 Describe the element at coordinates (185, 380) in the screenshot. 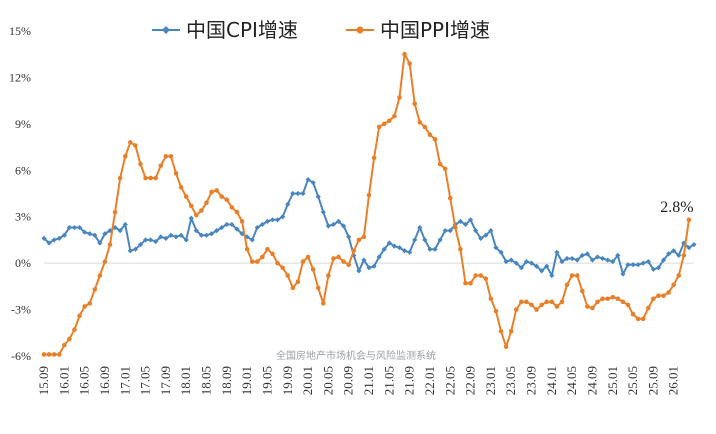

I see `x-tick-label: 18.01` at that location.